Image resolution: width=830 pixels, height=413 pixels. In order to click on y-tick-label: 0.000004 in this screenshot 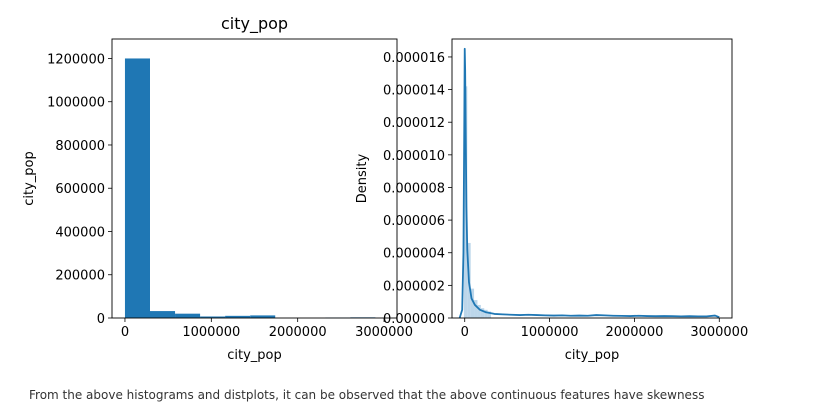, I will do `click(414, 254)`.